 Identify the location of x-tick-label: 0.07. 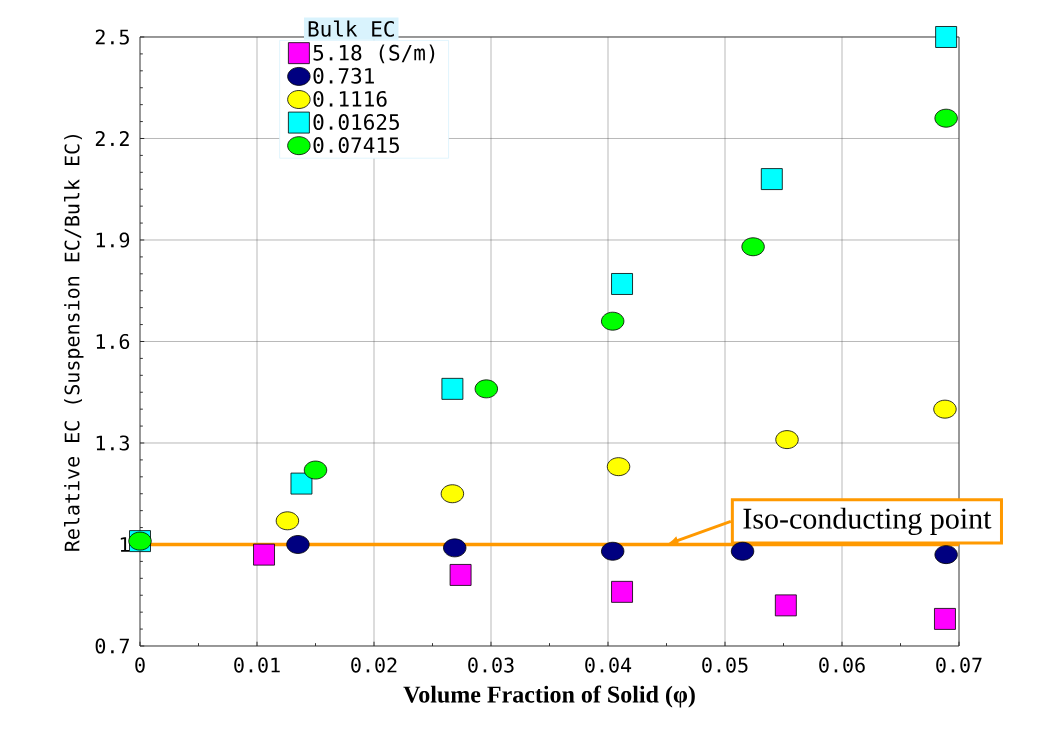
(959, 665).